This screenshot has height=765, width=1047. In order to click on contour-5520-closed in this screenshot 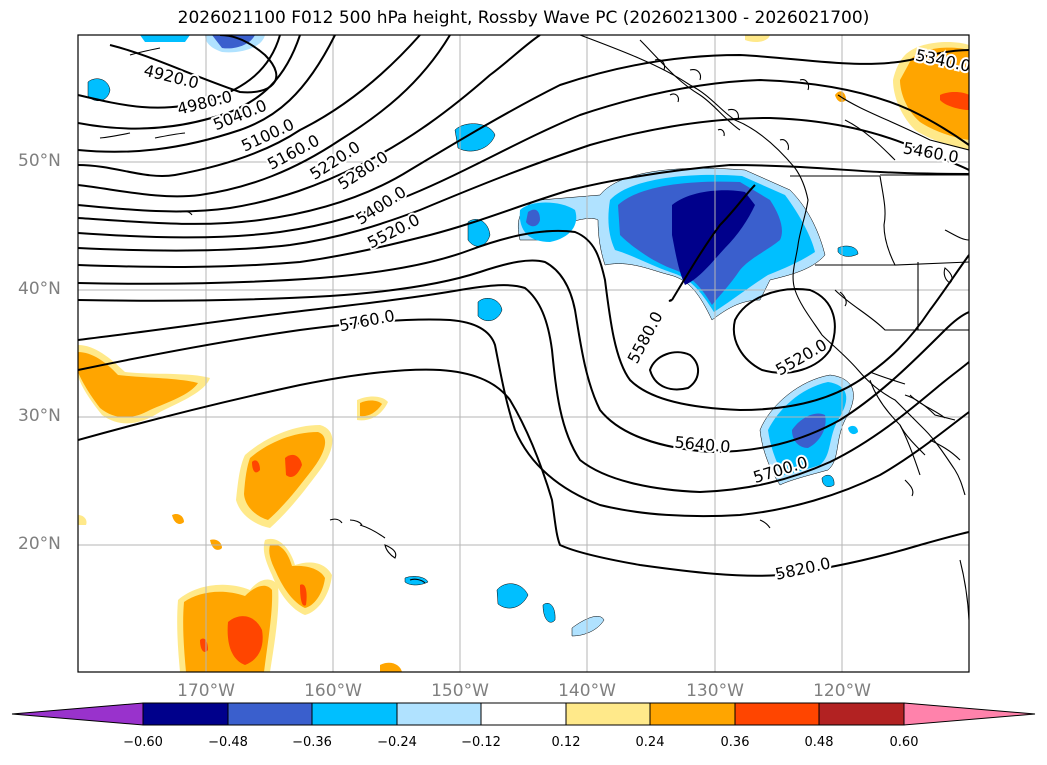, I will do `click(784, 331)`.